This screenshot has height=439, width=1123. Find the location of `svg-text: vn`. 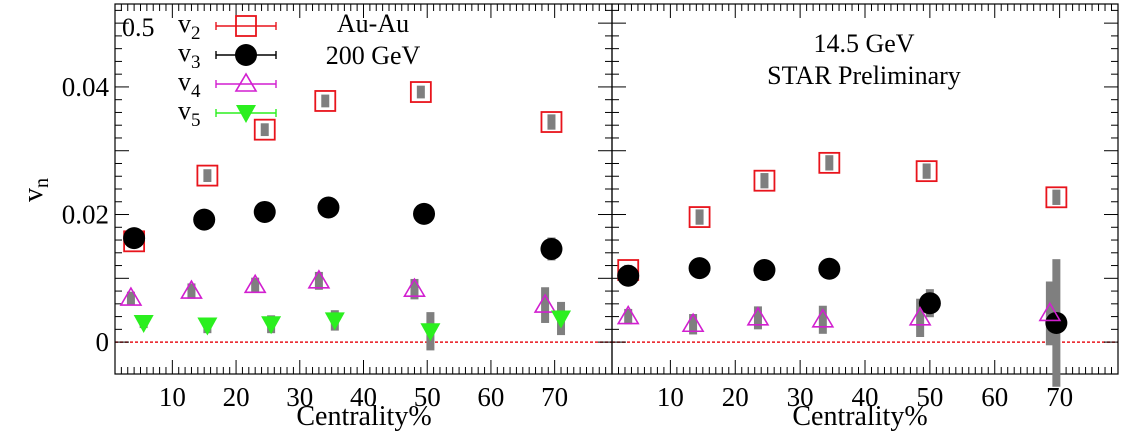

svg-text: vn is located at coordinates (35, 190).